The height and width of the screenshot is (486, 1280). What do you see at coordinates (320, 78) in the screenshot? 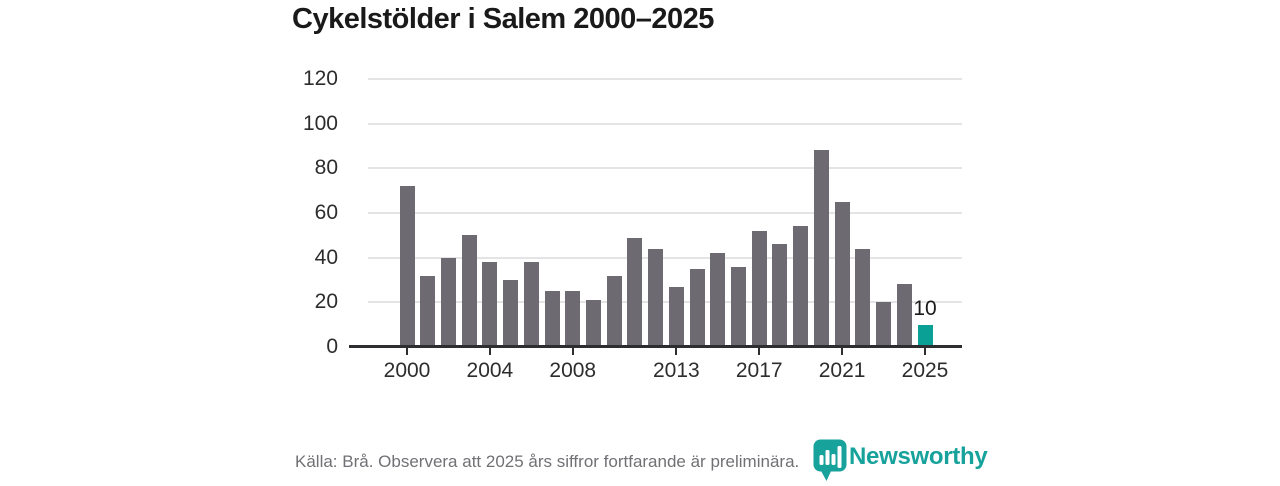
I see `y-axis-label-120: 120` at bounding box center [320, 78].